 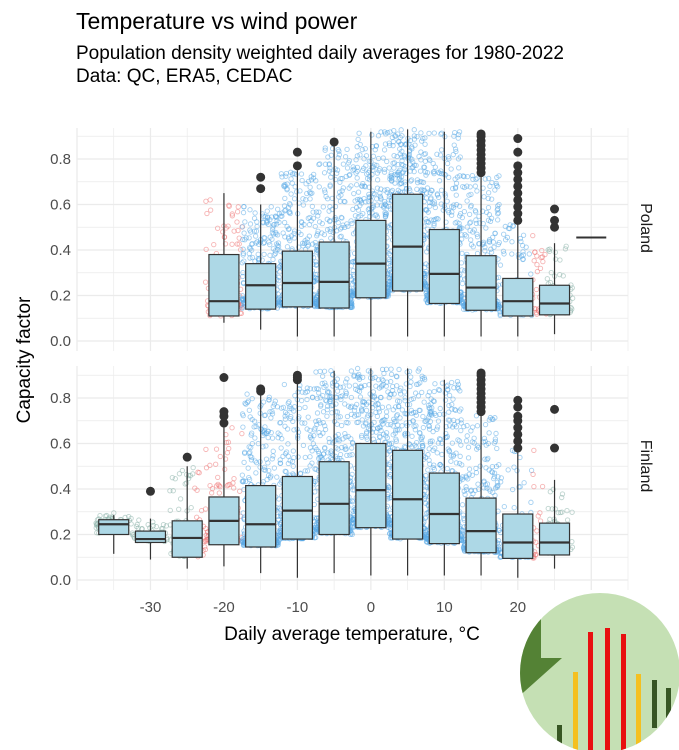 I want to click on y-tick-label: 0.6, so click(x=60, y=205).